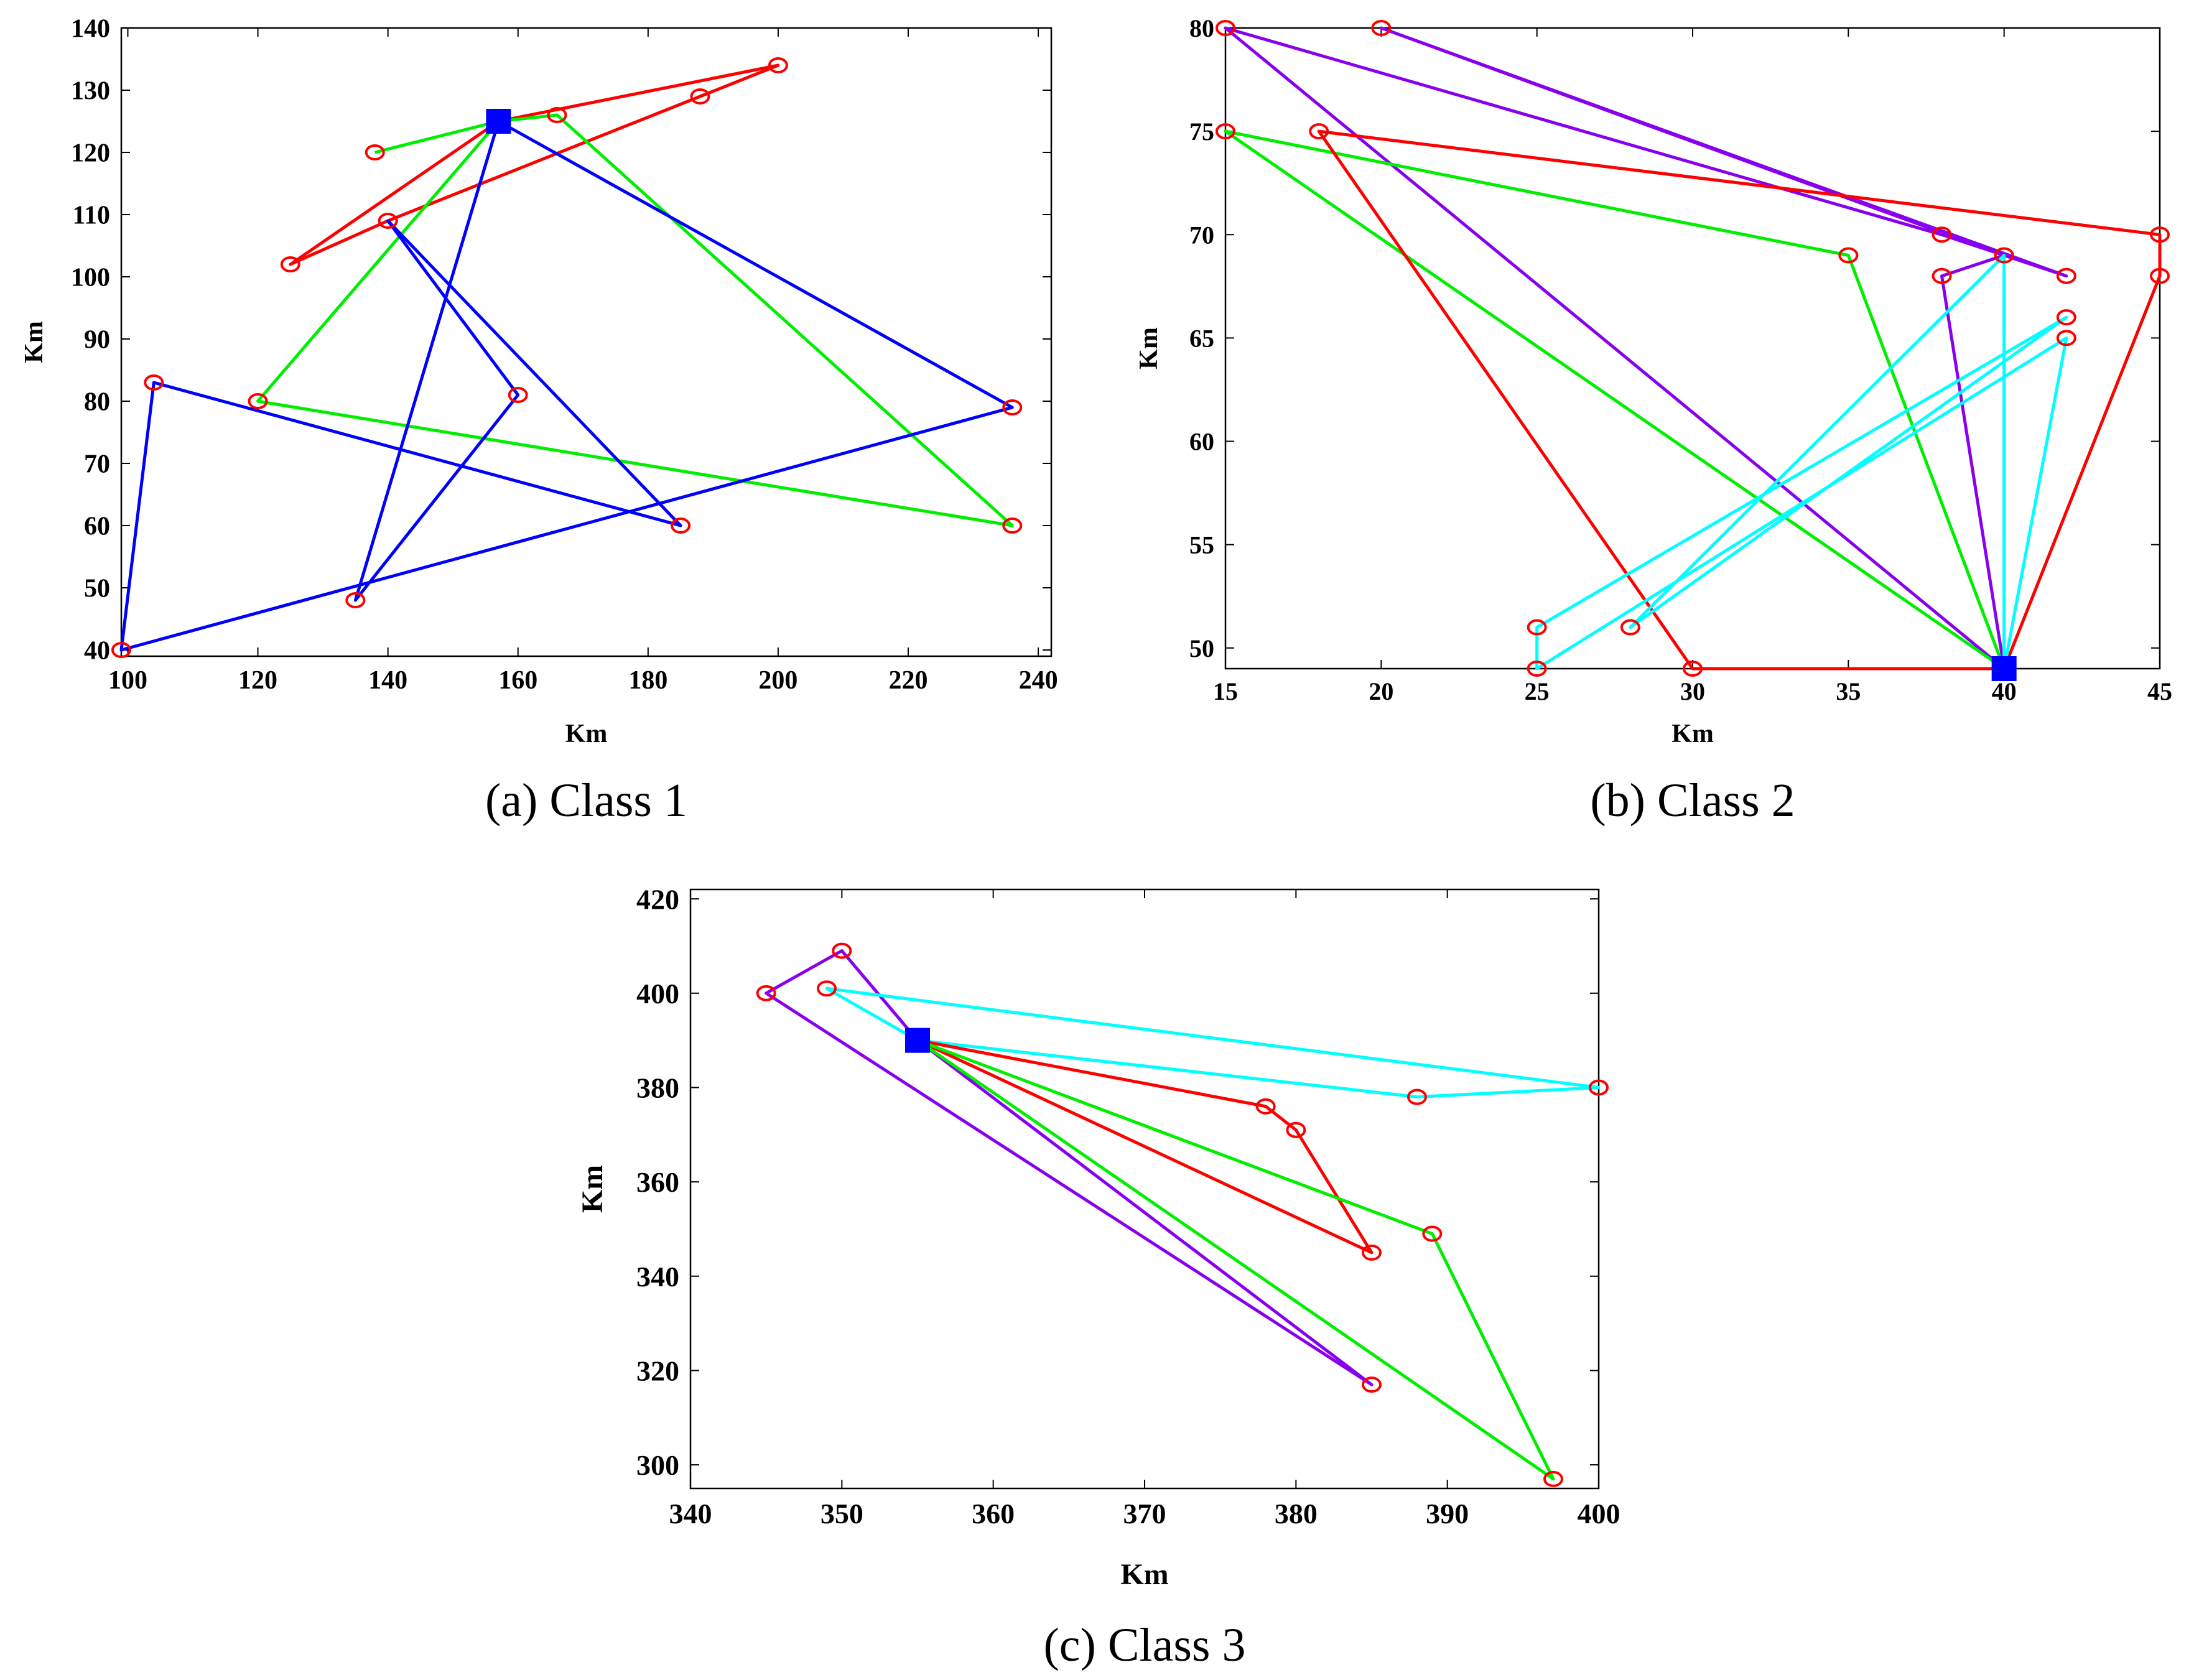 The image size is (2199, 1680). What do you see at coordinates (657, 899) in the screenshot?
I see `y-tick-label: 420` at bounding box center [657, 899].